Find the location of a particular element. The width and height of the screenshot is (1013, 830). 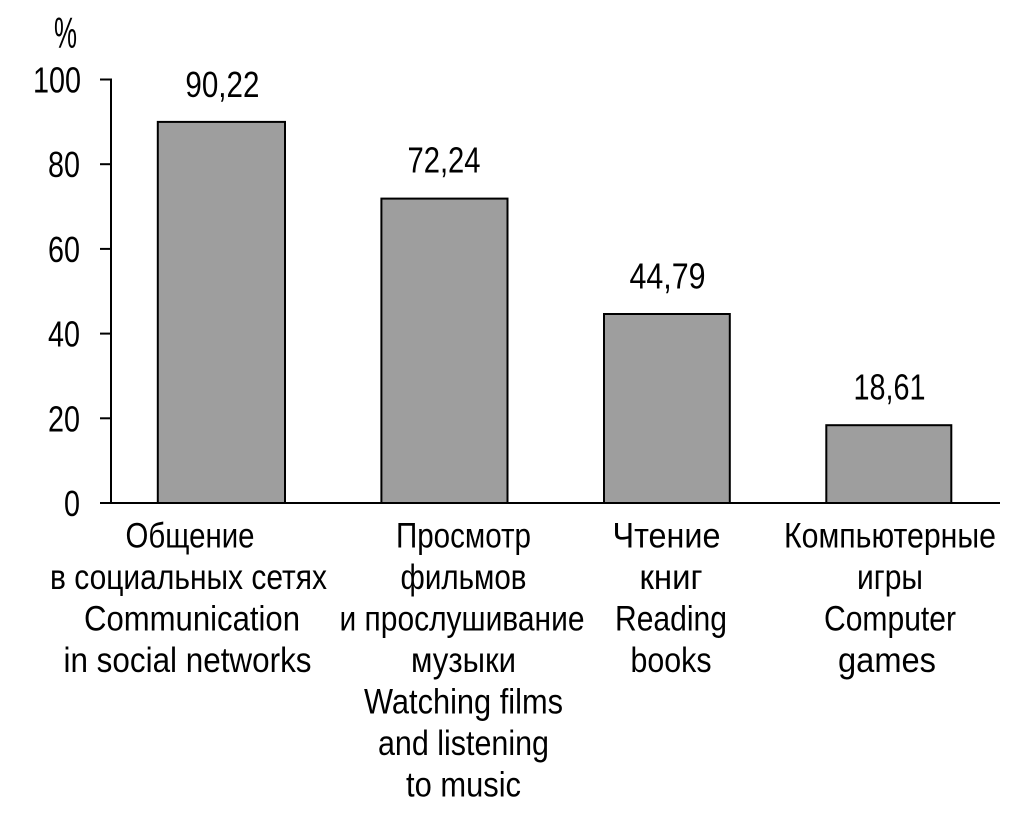

svg-text: and listening is located at coordinates (463, 743).